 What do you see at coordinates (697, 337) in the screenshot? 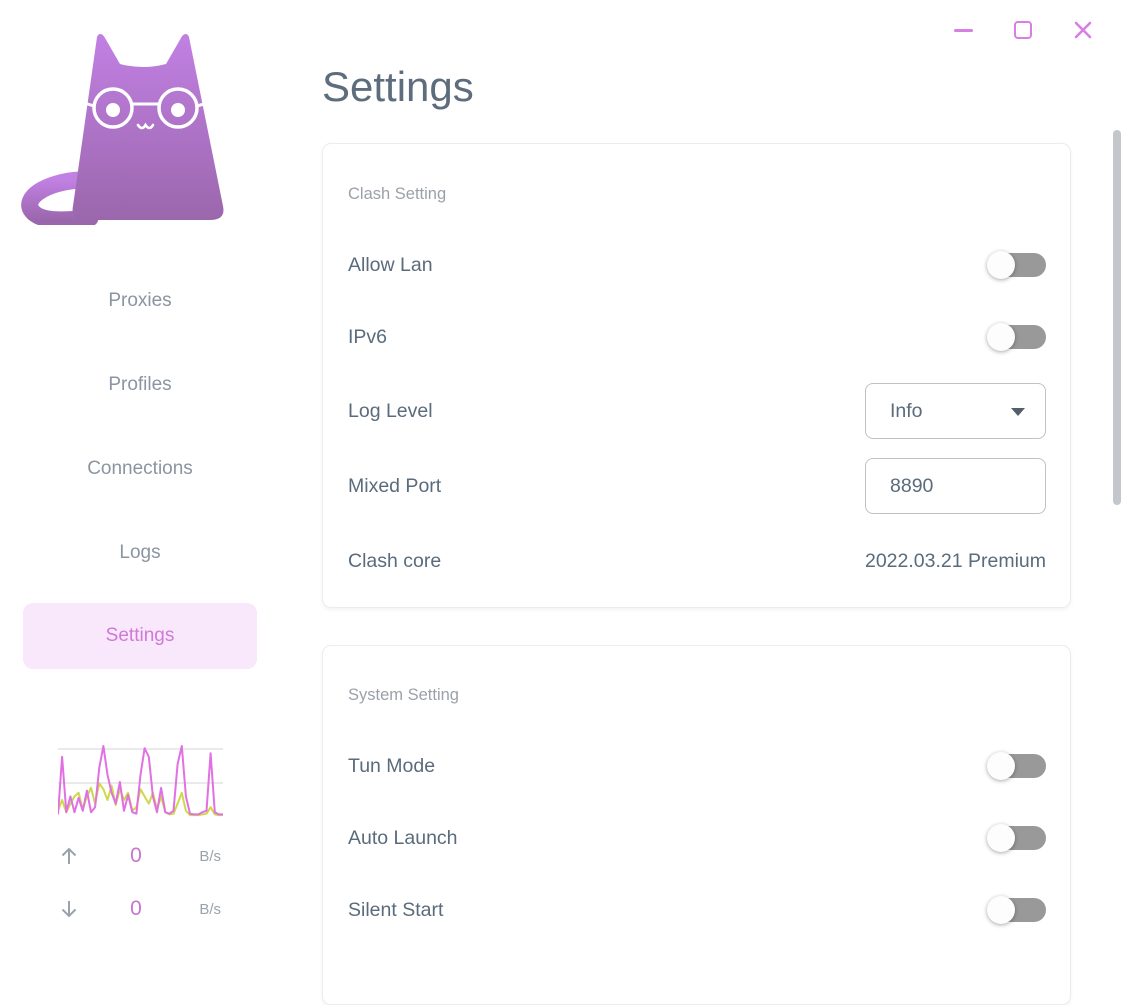
I see `setting-row-ipv6: IPv6` at bounding box center [697, 337].